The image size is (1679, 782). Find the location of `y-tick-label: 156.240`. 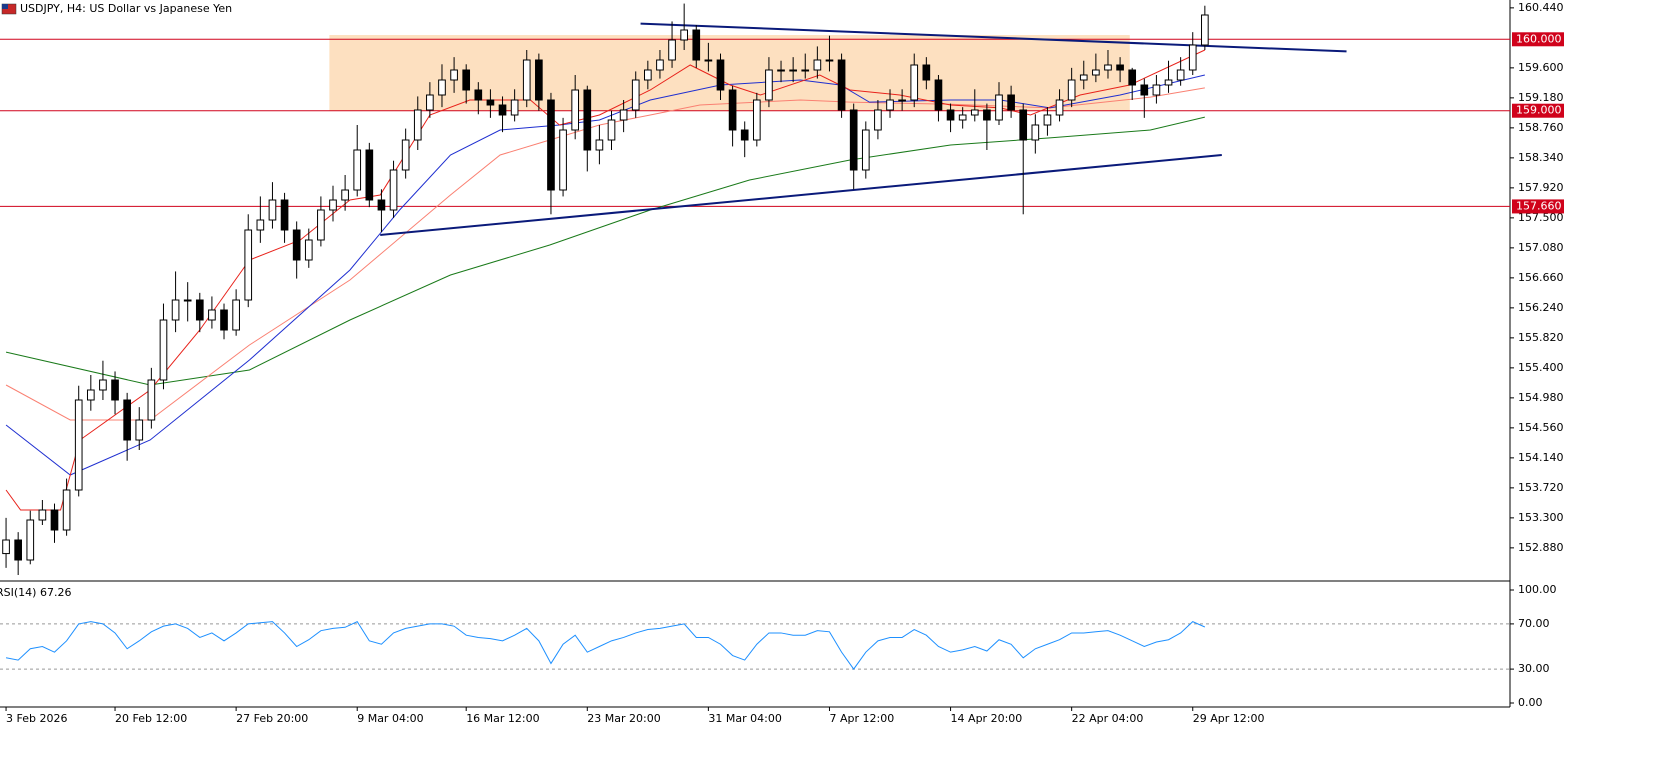

y-tick-label: 156.240 is located at coordinates (1541, 307).